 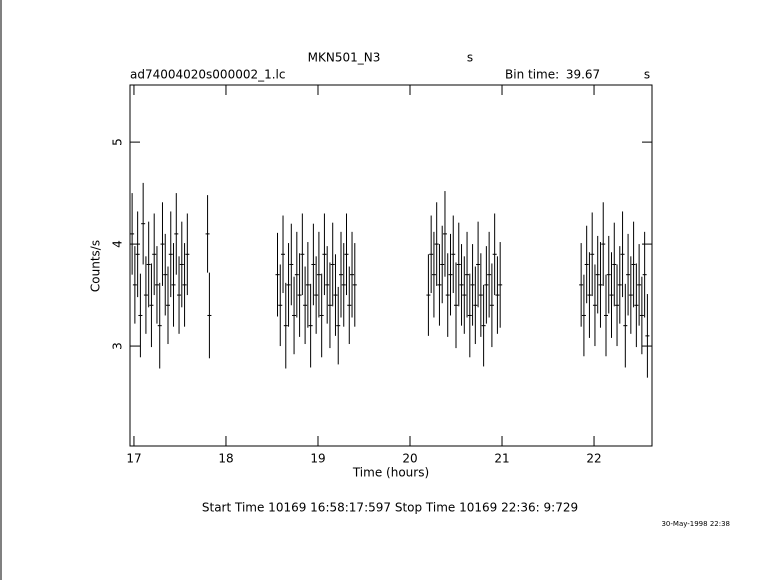 I want to click on y-tick-label: 4, so click(x=118, y=244).